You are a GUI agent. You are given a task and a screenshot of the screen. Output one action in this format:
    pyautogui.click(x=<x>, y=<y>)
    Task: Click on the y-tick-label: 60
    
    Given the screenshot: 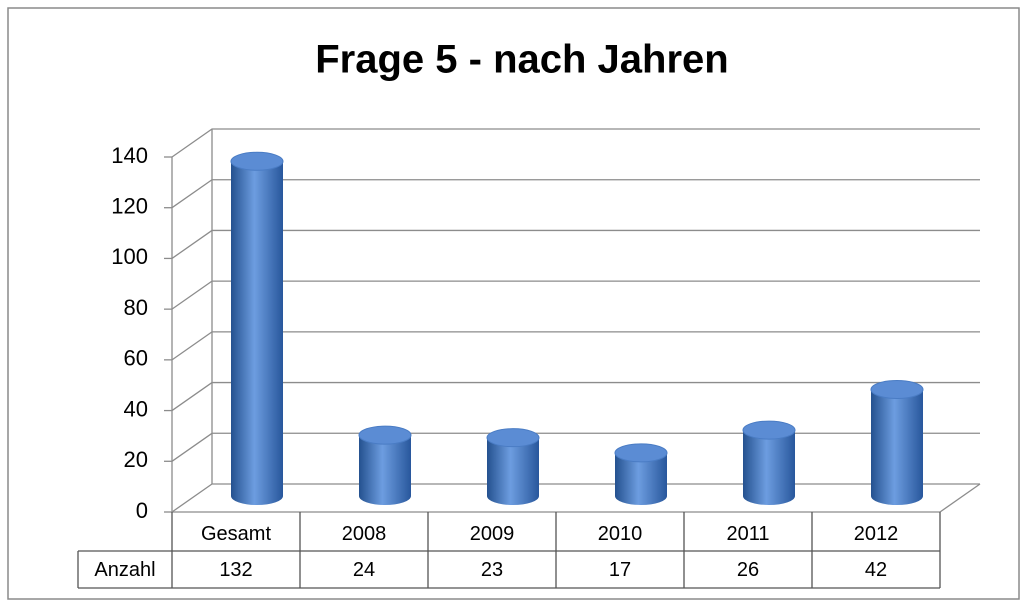 What is the action you would take?
    pyautogui.click(x=136, y=358)
    